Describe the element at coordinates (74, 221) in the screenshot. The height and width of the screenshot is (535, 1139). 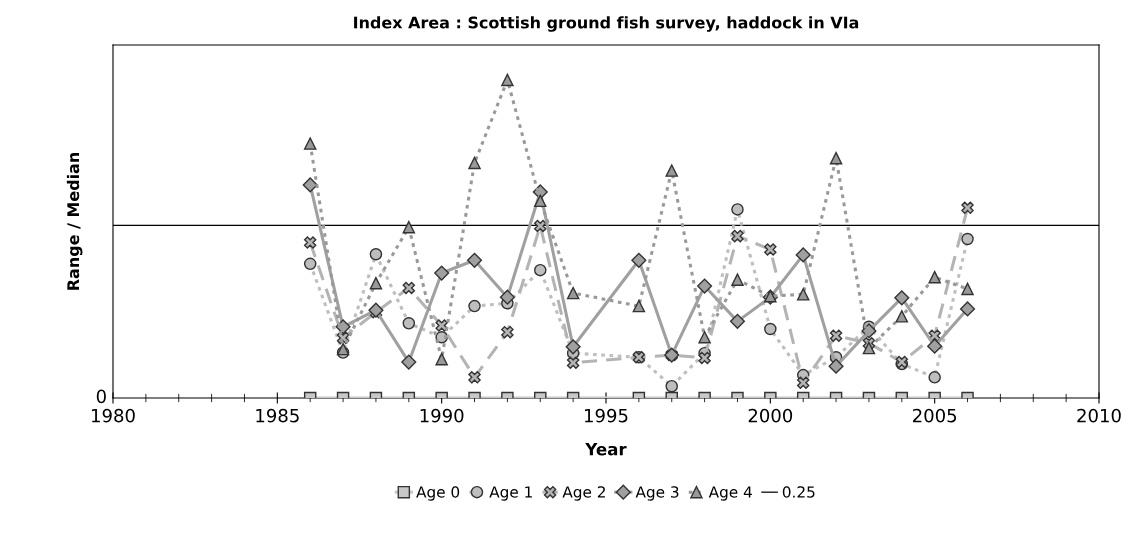
I see `y-axis-title: Range / Median` at that location.